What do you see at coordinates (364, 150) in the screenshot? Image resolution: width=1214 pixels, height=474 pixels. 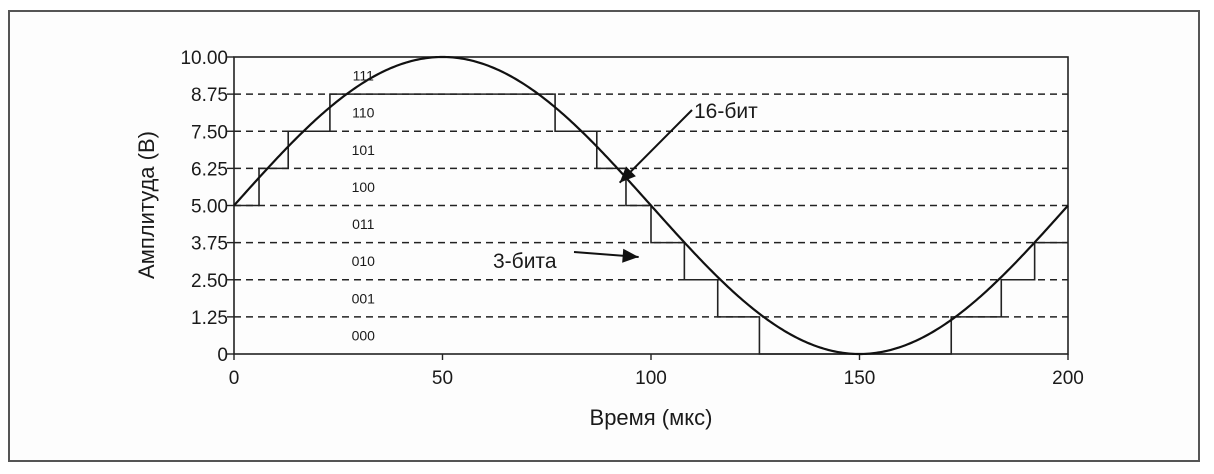 I see `code-label: 101` at bounding box center [364, 150].